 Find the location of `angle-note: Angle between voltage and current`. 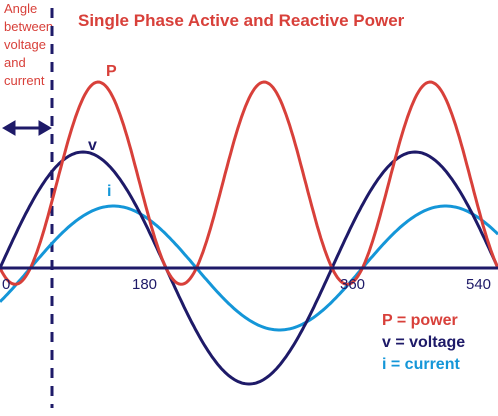

angle-note: Angle between voltage and current is located at coordinates (28, 44).